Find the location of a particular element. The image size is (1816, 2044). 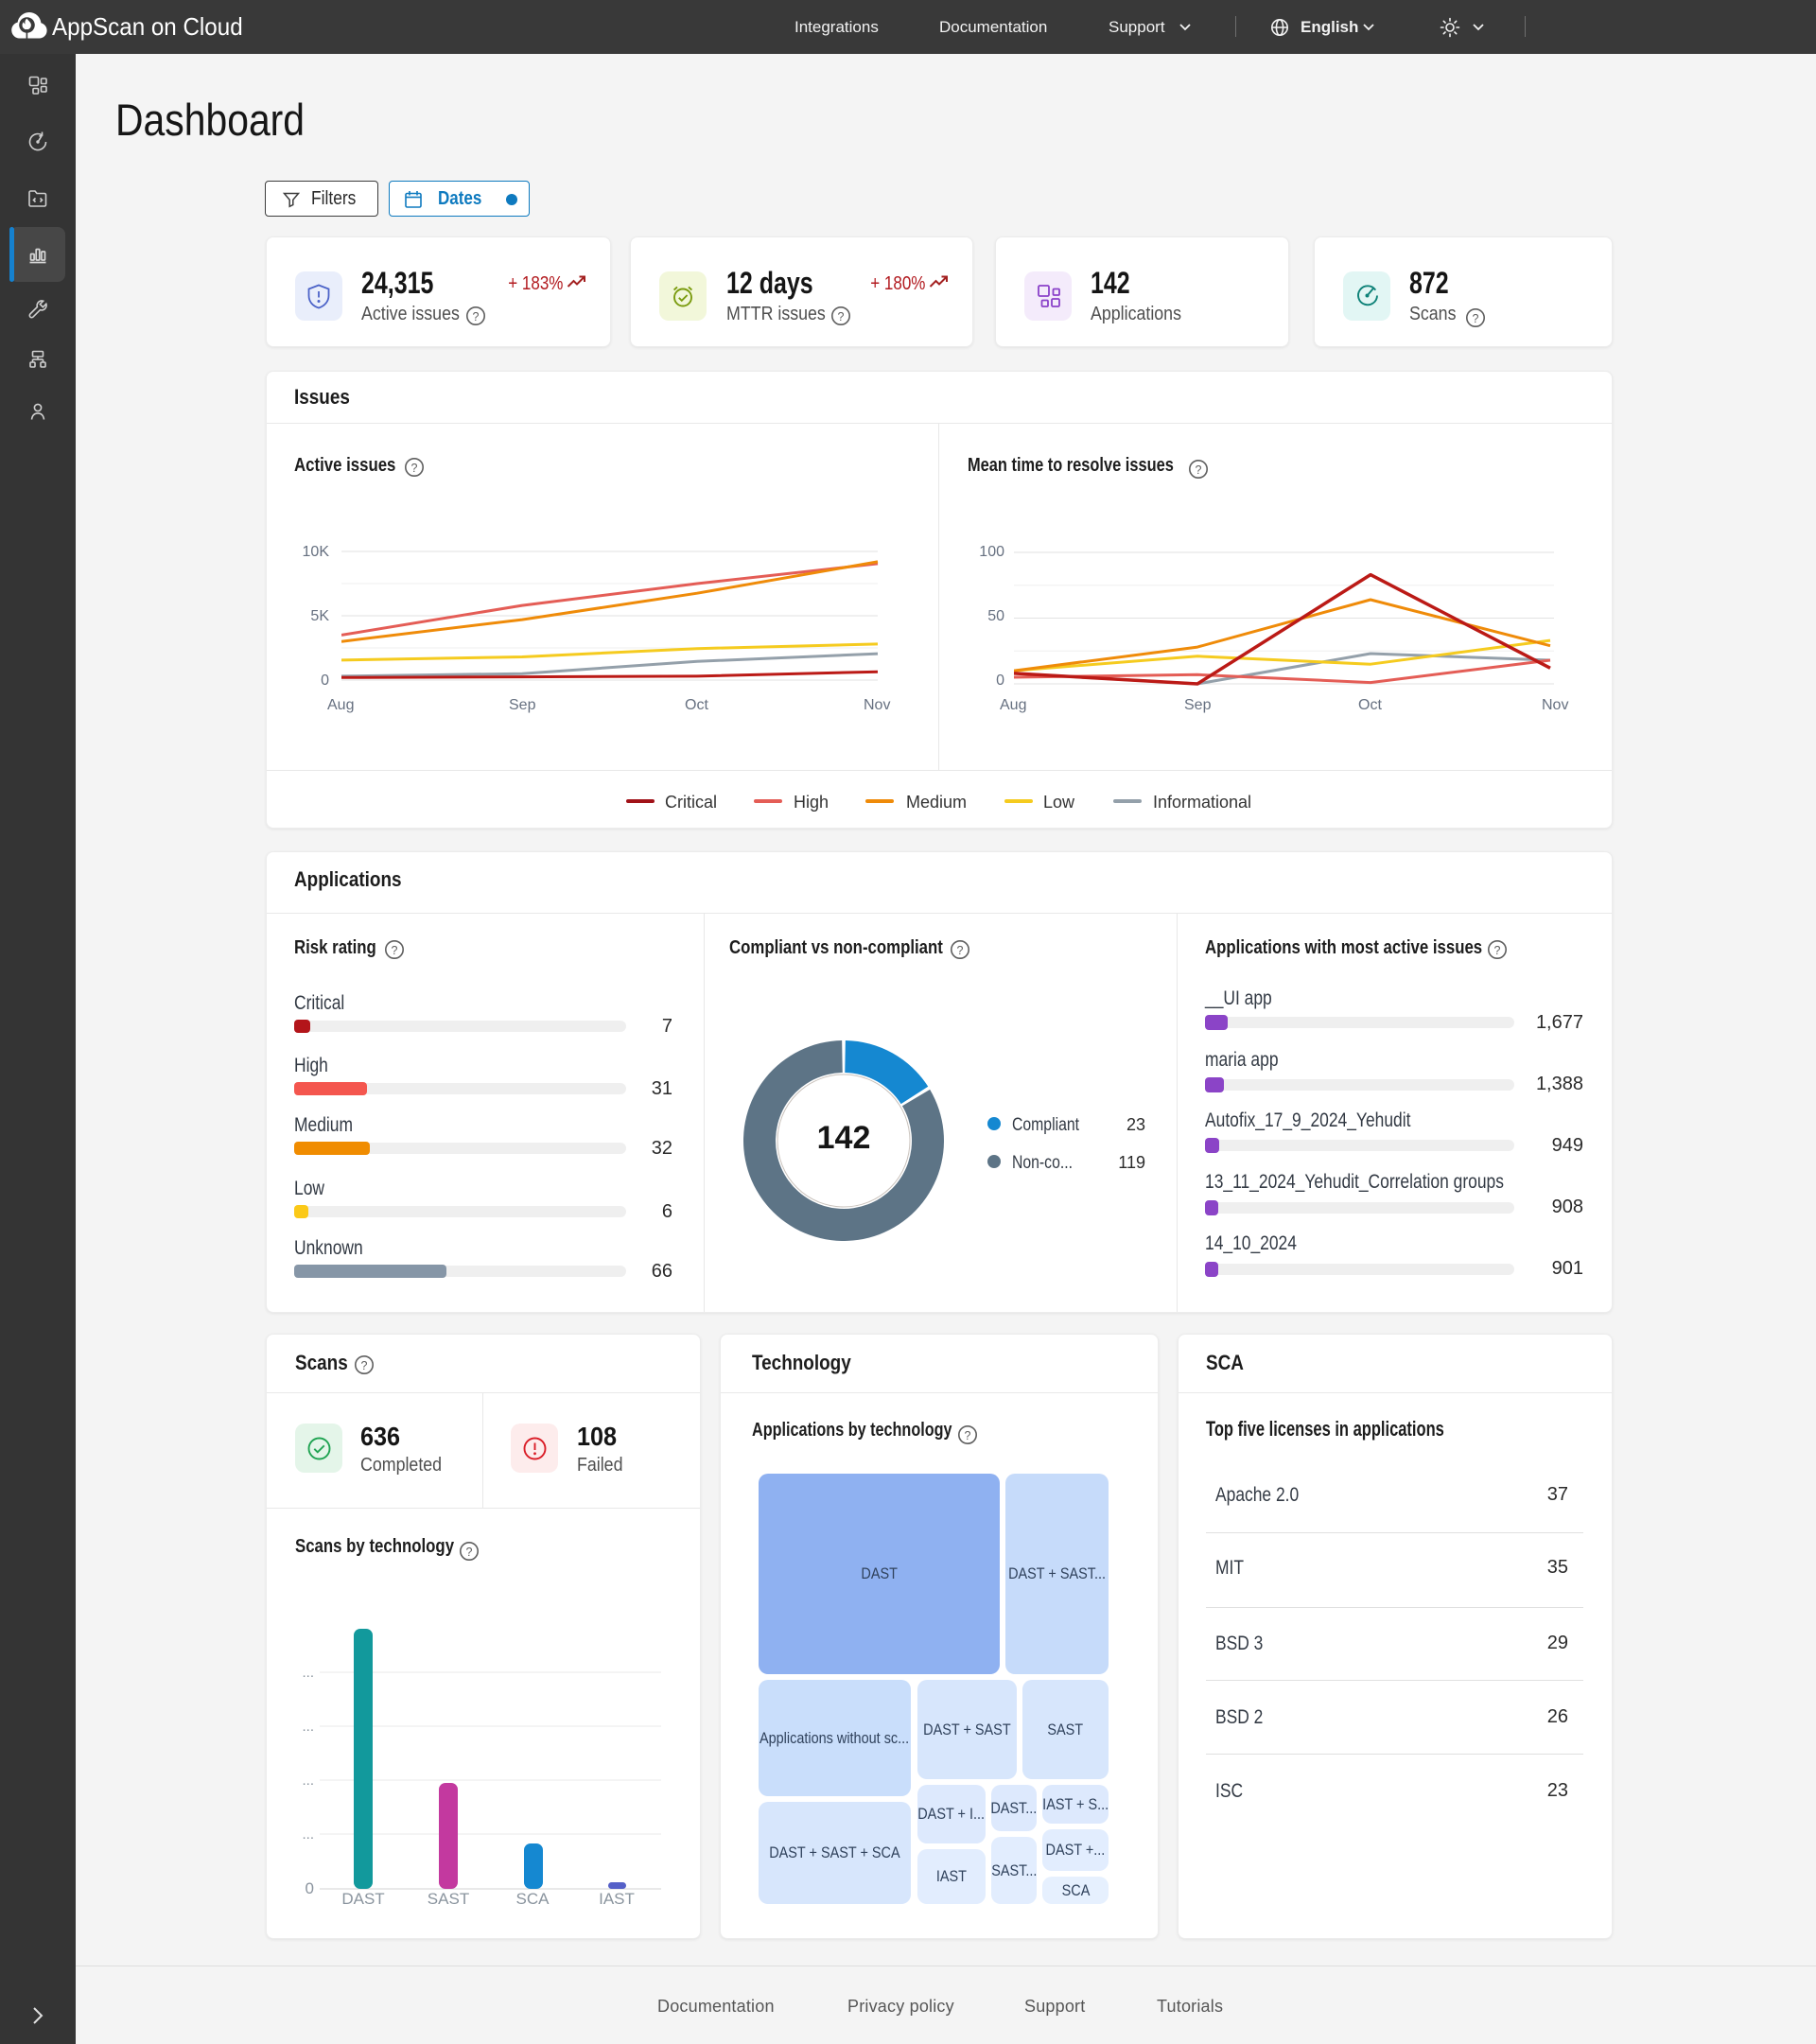

svg-text: SCA is located at coordinates (533, 1899).